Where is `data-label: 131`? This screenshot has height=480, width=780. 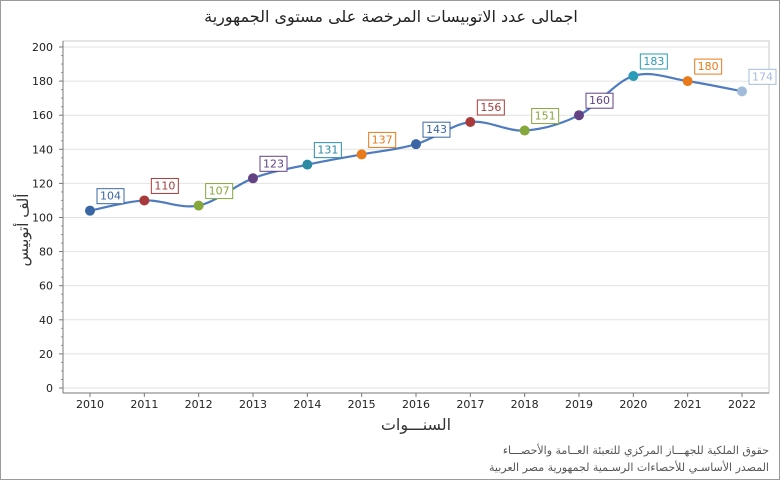 data-label: 131 is located at coordinates (327, 150).